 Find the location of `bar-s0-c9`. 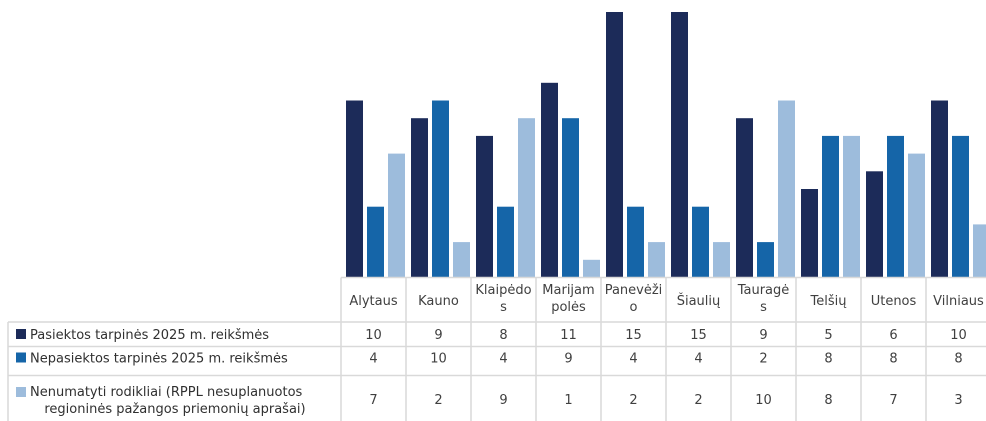

bar-s0-c9 is located at coordinates (939, 189).